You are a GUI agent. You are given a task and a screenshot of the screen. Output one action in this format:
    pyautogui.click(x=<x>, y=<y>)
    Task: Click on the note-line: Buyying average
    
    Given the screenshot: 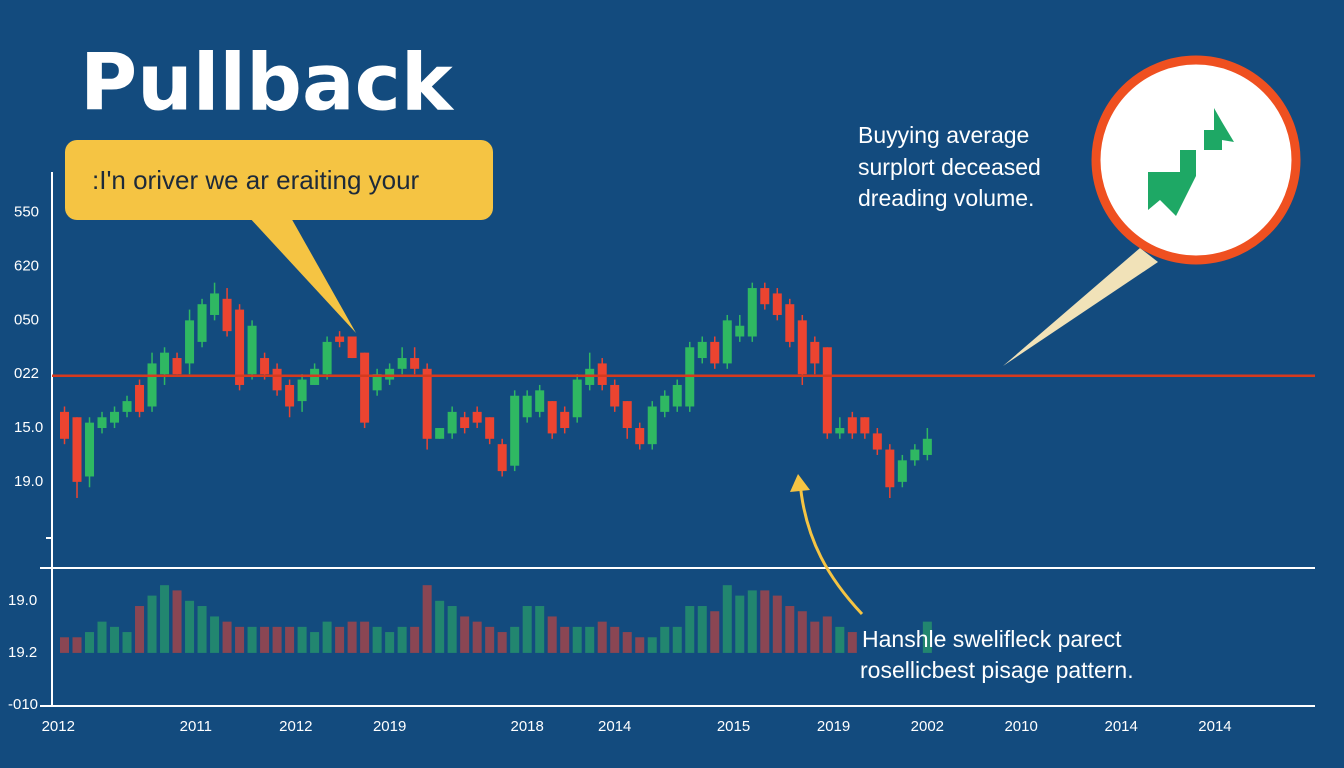 What is the action you would take?
    pyautogui.click(x=943, y=135)
    